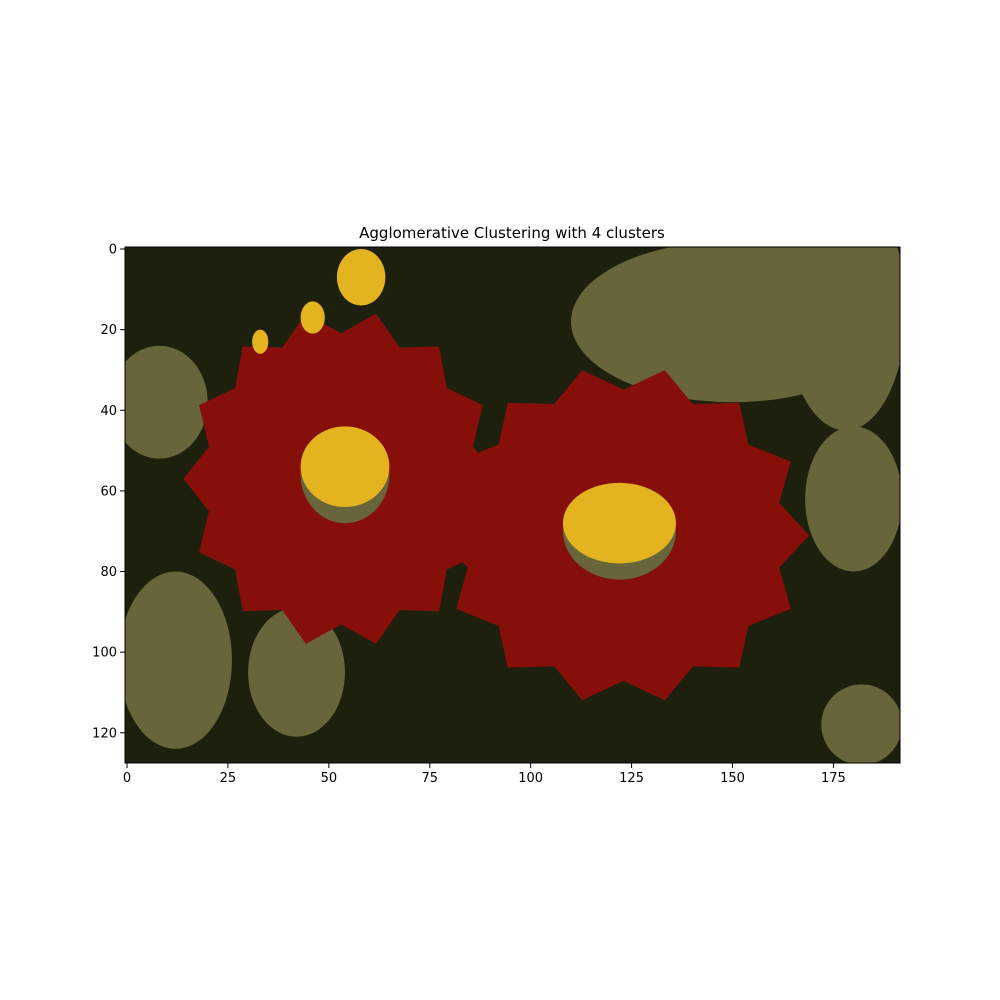 Image resolution: width=1000 pixels, height=1000 pixels. I want to click on region-right-mid-foliage, so click(852, 499).